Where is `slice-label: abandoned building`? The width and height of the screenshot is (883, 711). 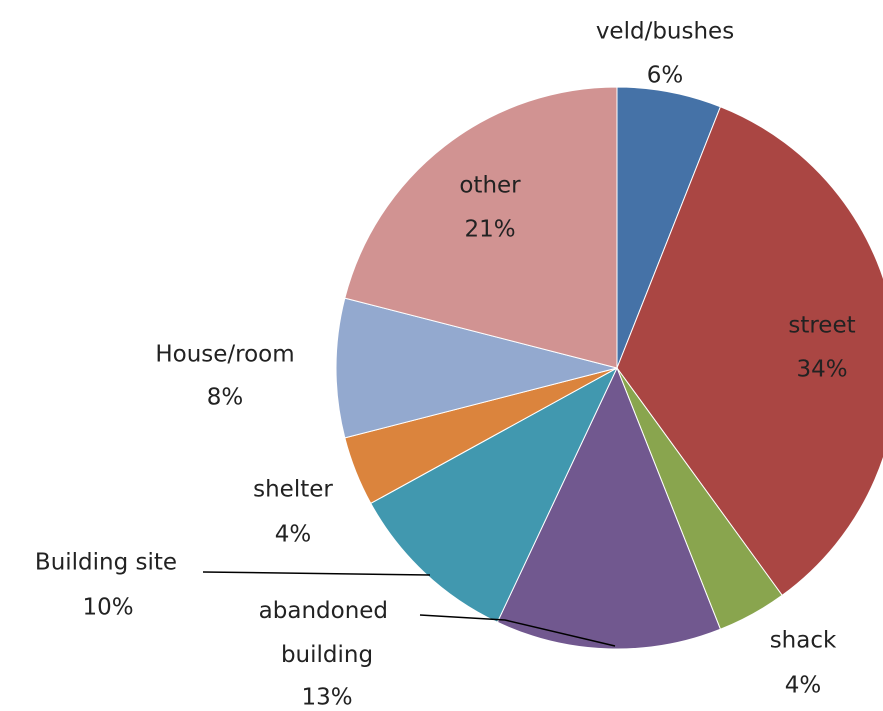
slice-label: abandoned building is located at coordinates (327, 633).